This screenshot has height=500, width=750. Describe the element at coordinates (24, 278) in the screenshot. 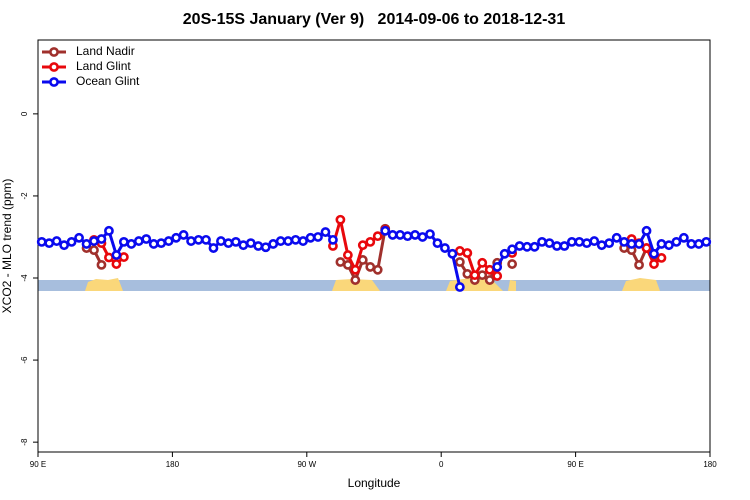

I see `y-tick-label: -4` at that location.